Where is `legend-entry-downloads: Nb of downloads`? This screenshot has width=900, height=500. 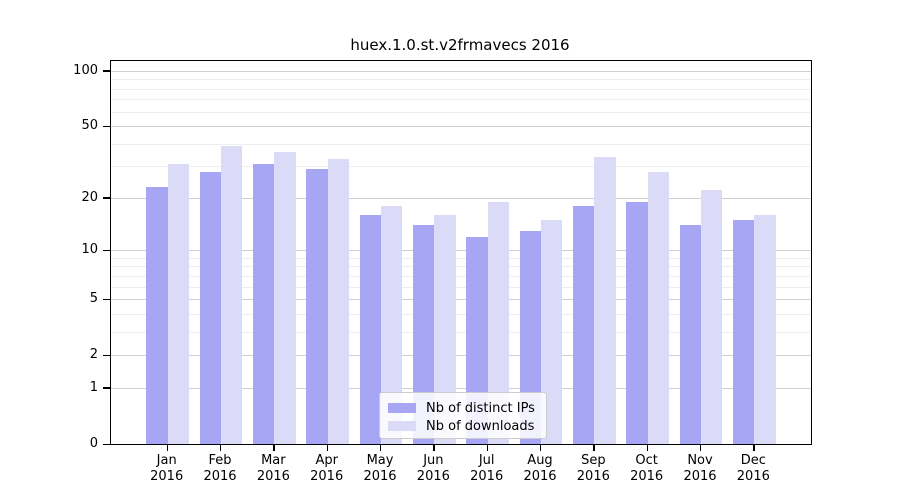
legend-entry-downloads: Nb of downloads is located at coordinates (463, 426).